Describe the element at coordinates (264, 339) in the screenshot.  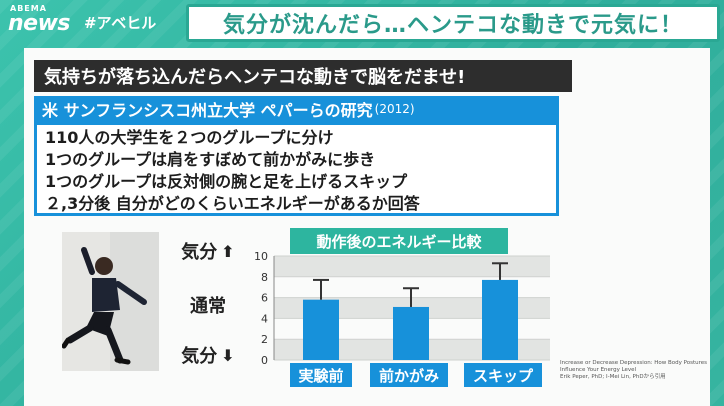
I see `y-tick-label: 2` at that location.